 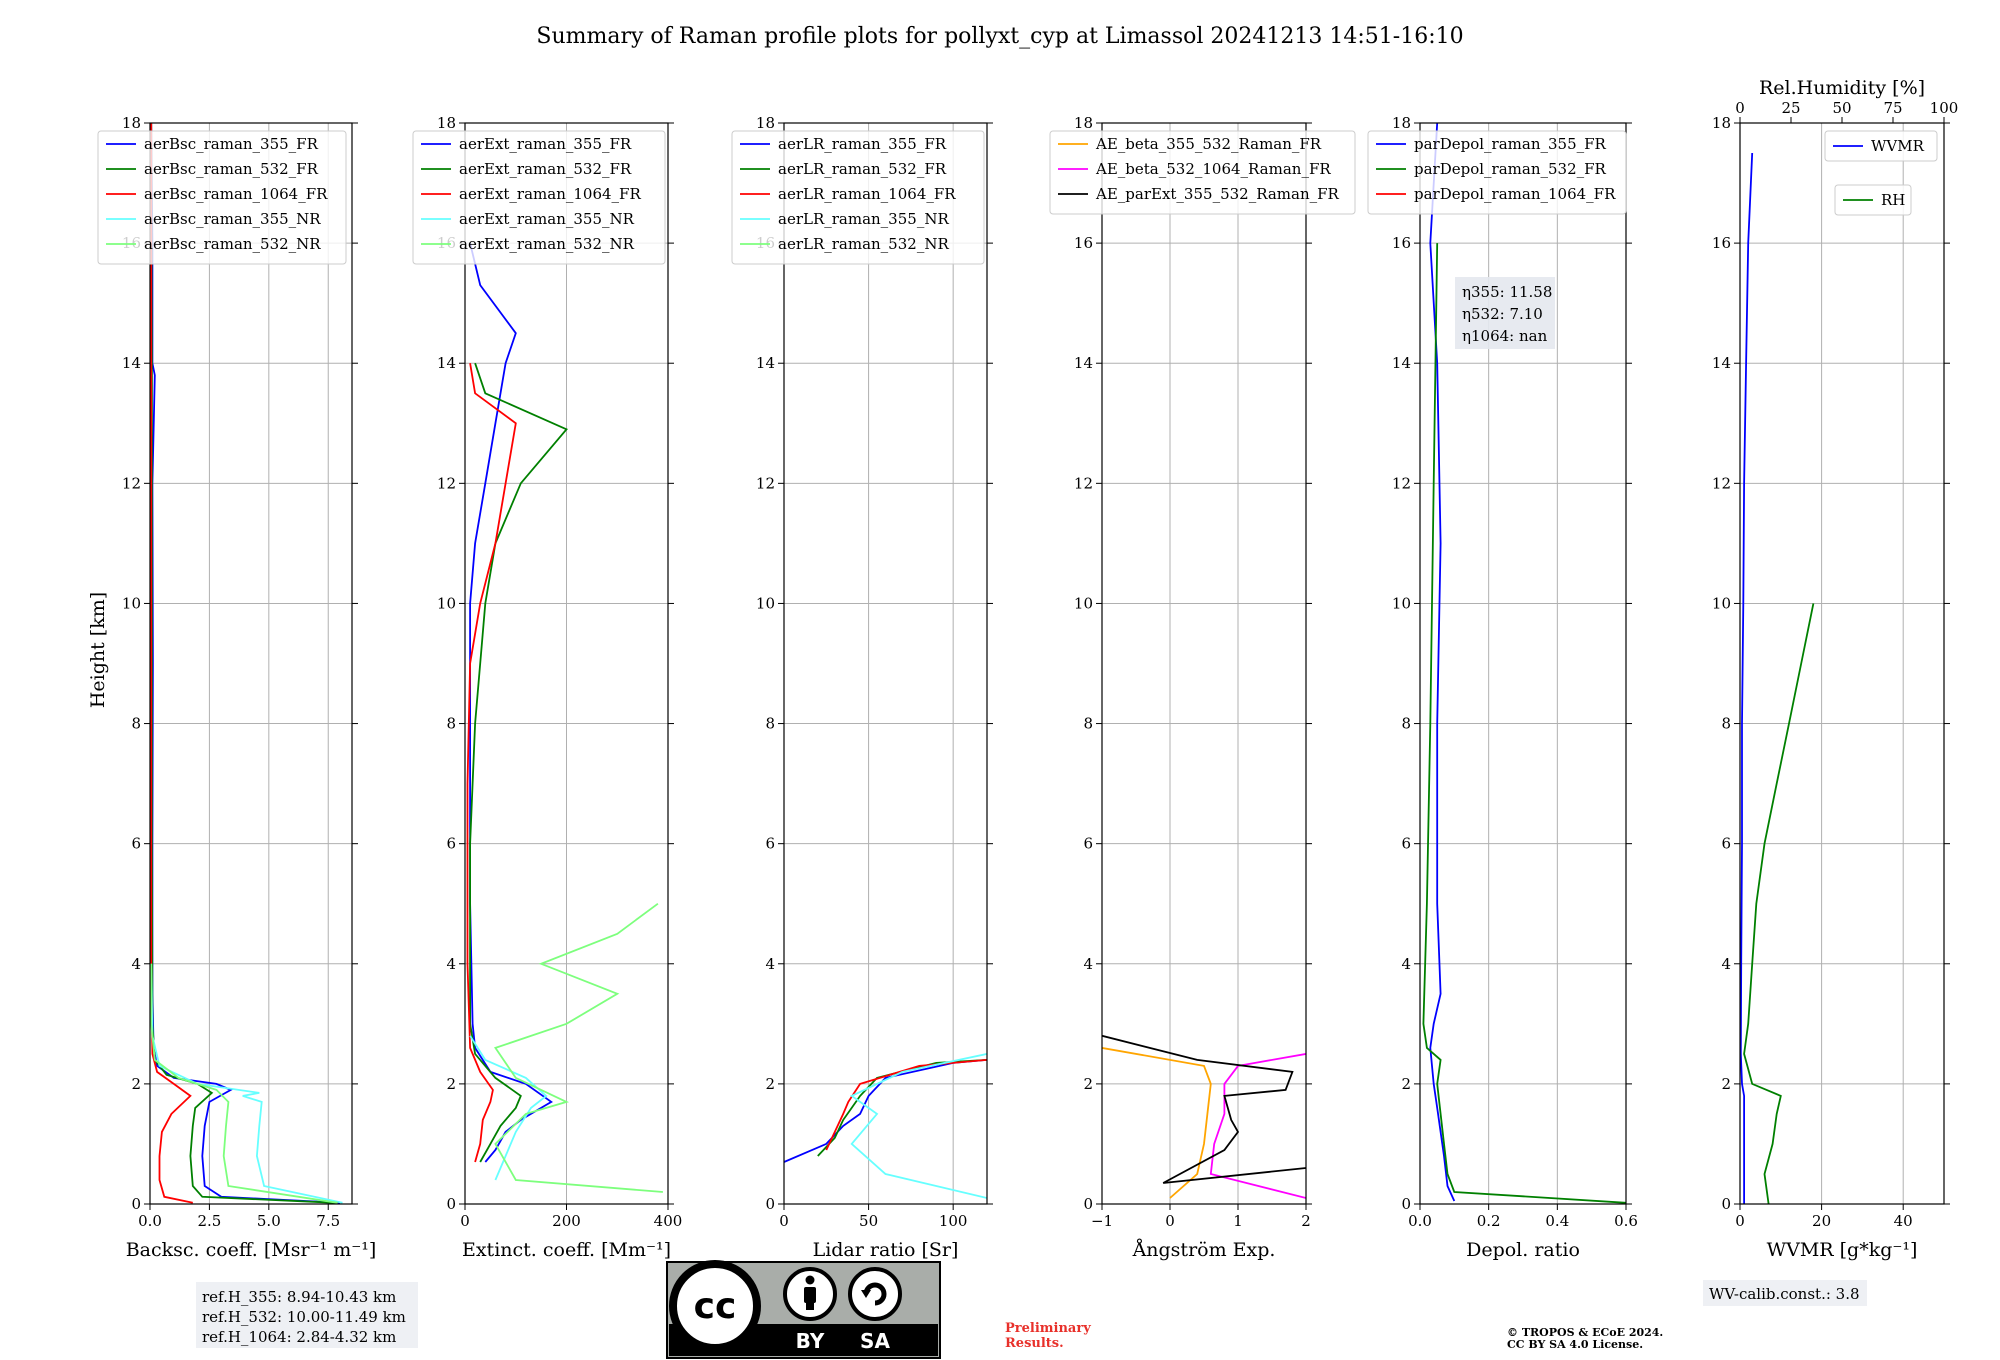 What do you see at coordinates (251, 1250) in the screenshot?
I see `x-axis-label: Backsc. coeff. [Msr⁻¹ m⁻¹]` at bounding box center [251, 1250].